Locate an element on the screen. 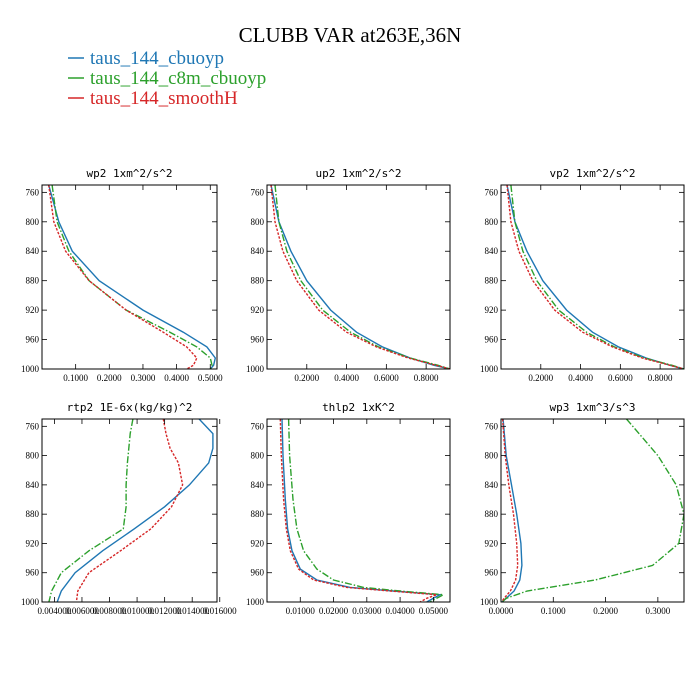 The image size is (700, 700). panel-title: thlp2 1xK^2 is located at coordinates (358, 407).